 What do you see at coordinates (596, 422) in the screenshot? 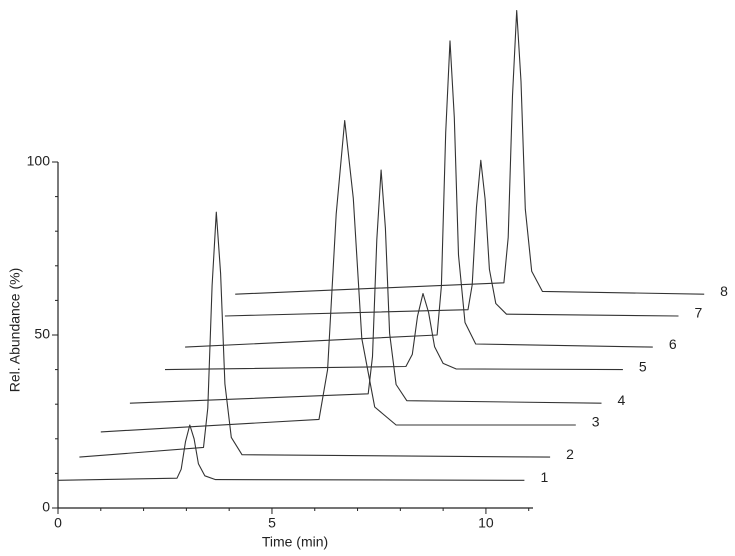
I see `trace-label: 3` at bounding box center [596, 422].